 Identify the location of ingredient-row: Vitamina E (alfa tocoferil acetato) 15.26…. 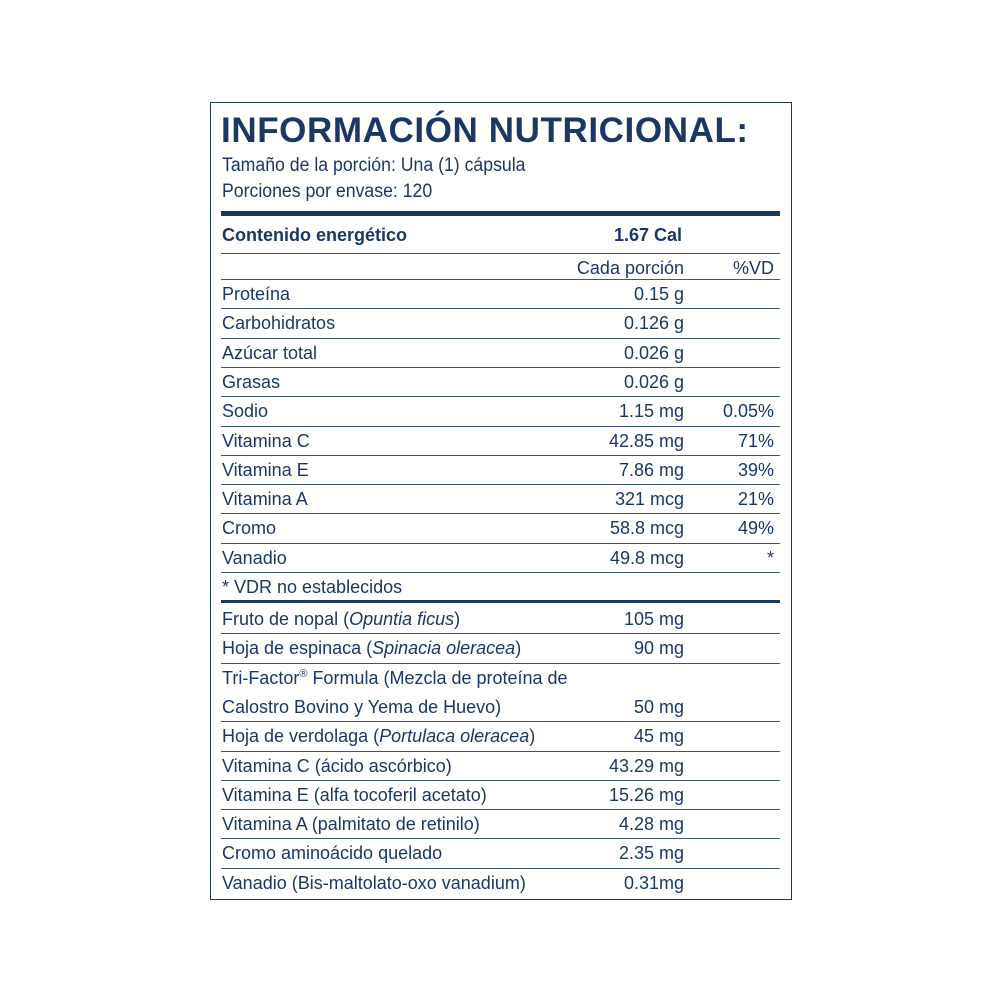
(501, 795).